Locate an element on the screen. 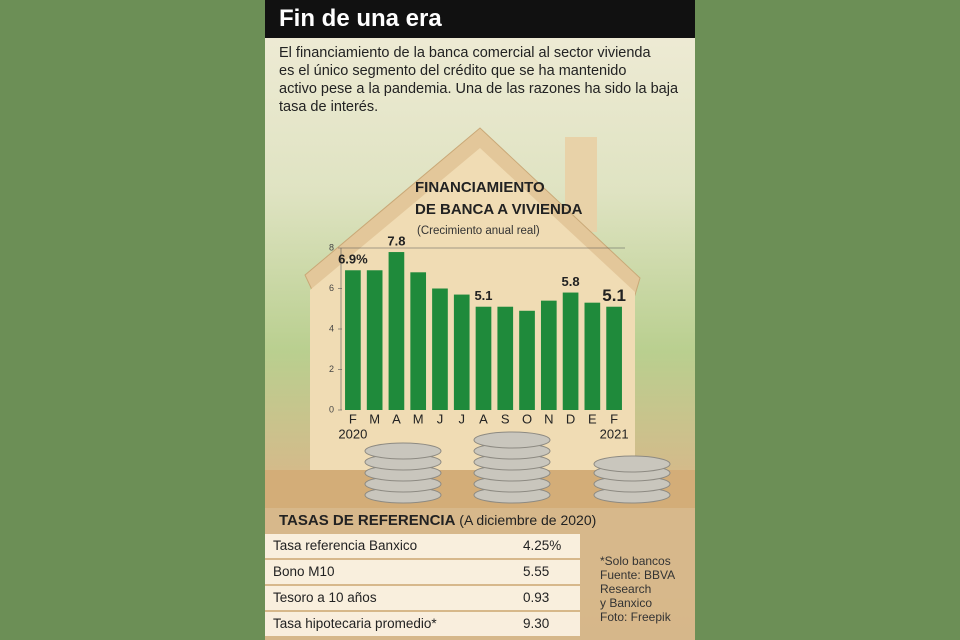 This screenshot has height=640, width=960. chart-title: FINANCIAMIENTO is located at coordinates (480, 187).